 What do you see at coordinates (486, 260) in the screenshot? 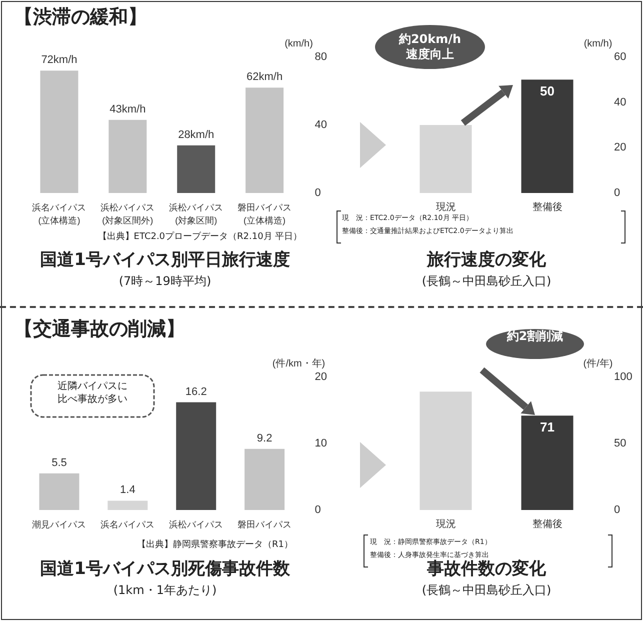
I see `text: 旅行速度の変化` at bounding box center [486, 260].